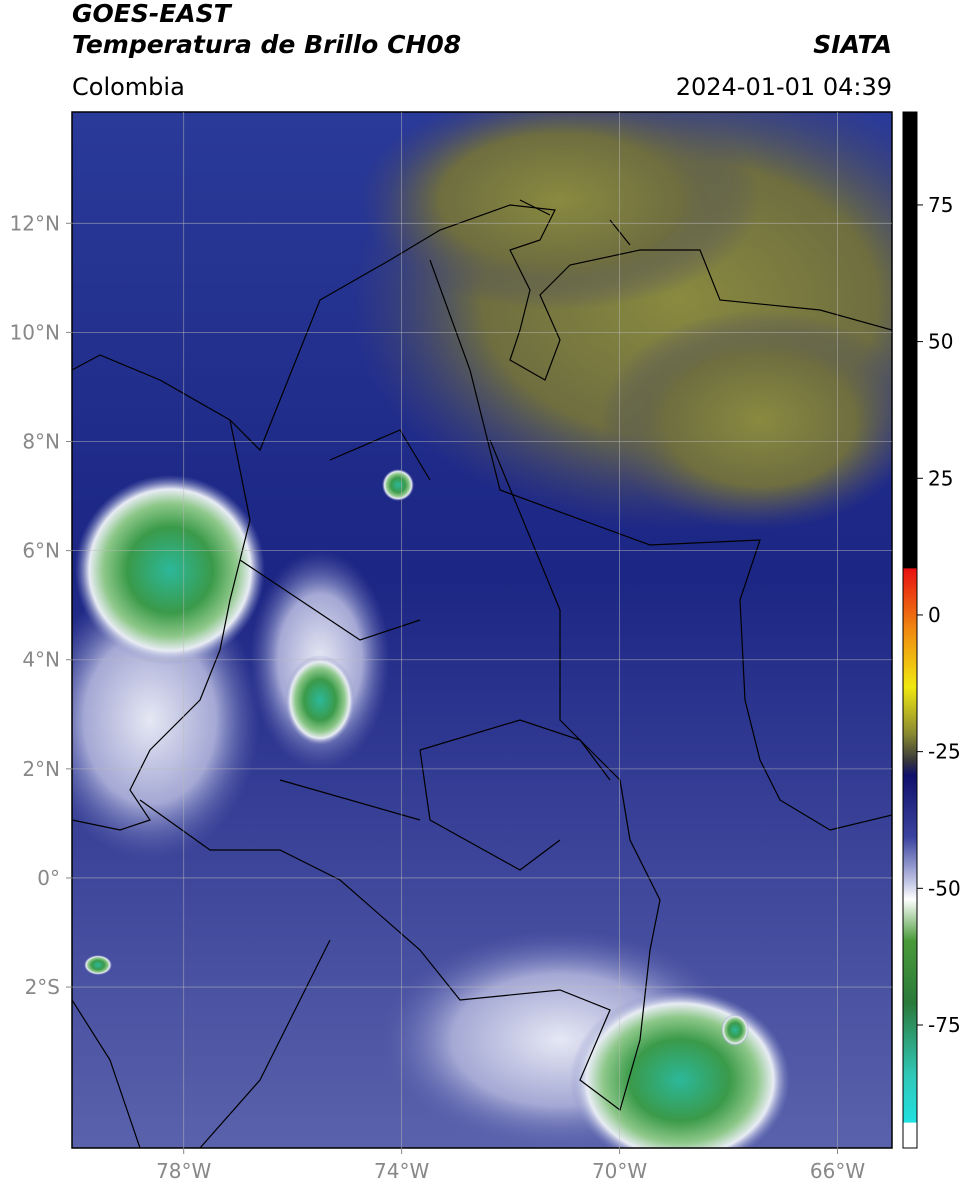 The image size is (966, 1190). Describe the element at coordinates (944, 888) in the screenshot. I see `colorbar-tick-label: -50` at that location.